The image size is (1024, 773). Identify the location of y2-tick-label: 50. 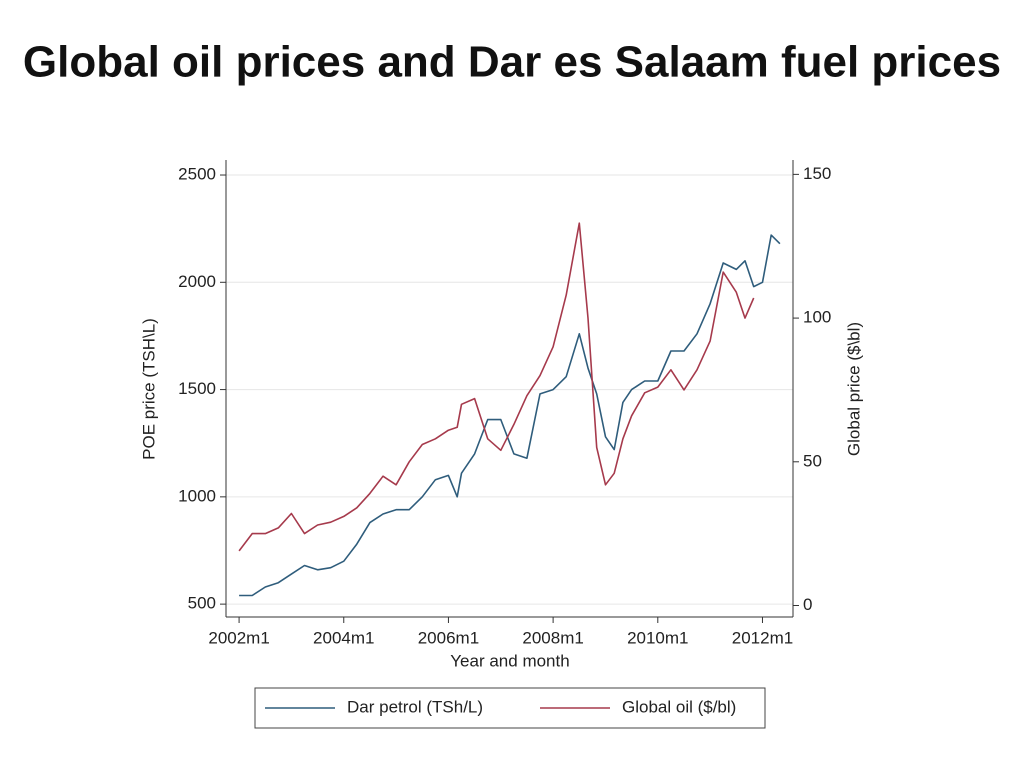
(812, 460).